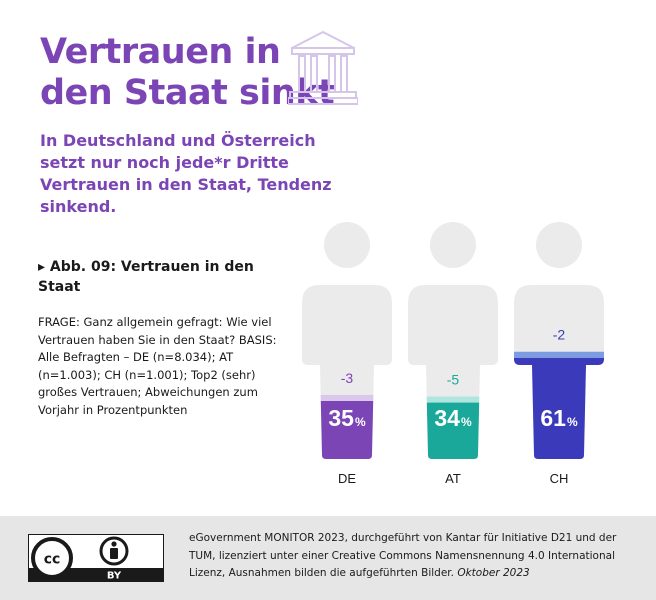 The height and width of the screenshot is (600, 656). I want to click on category-label: CH, so click(559, 478).